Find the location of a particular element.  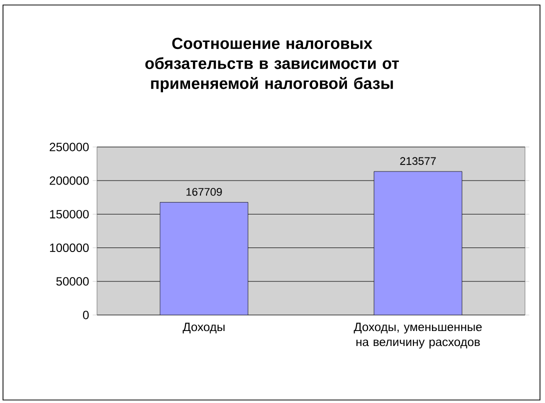

data-label: 167709 is located at coordinates (204, 192).